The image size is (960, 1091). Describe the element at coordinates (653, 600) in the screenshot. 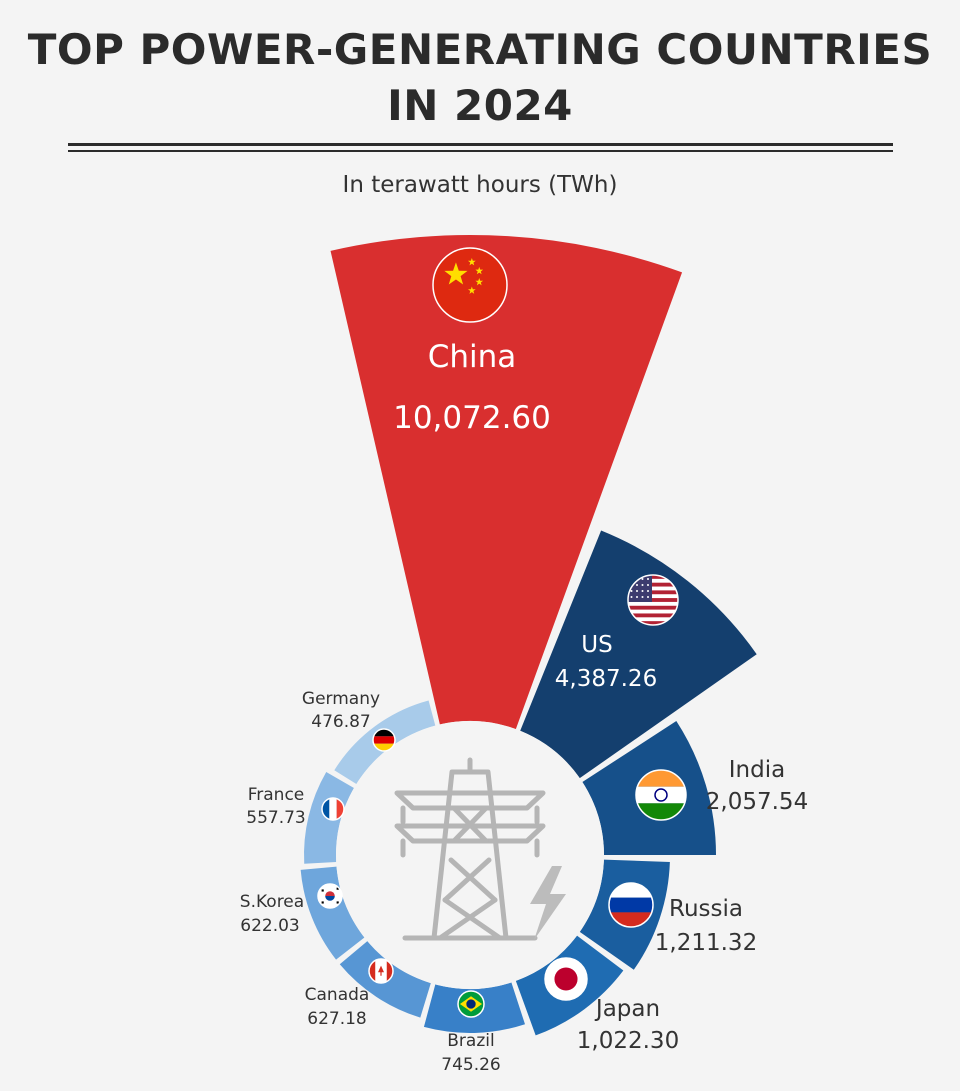

I see `us-flag-icon` at that location.